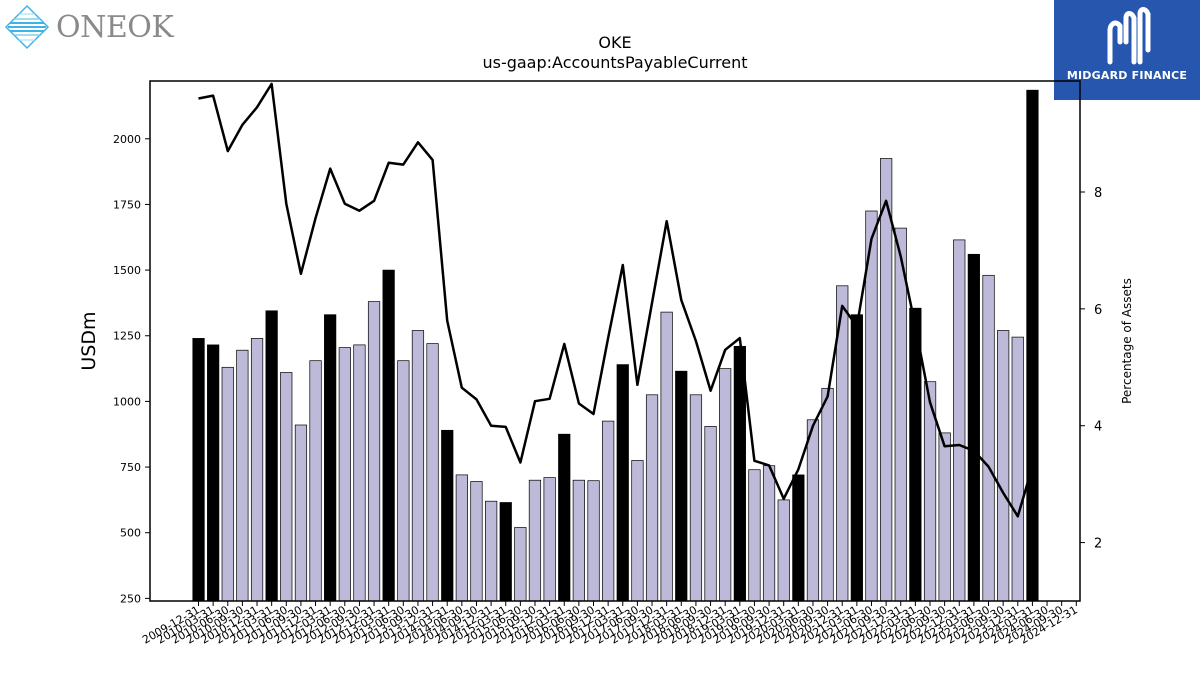  Describe the element at coordinates (115, 27) in the screenshot. I see `oneok-brand-text: ONEOK` at that location.